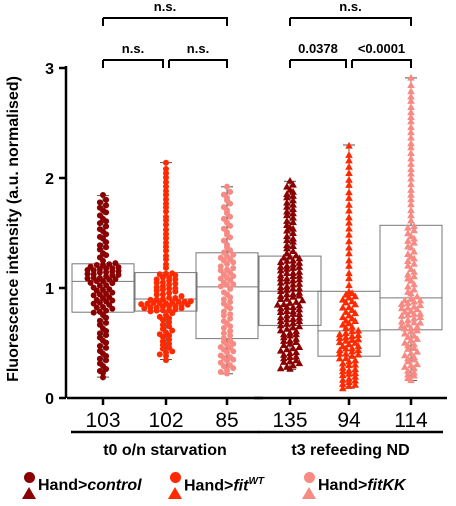  I want to click on n-label-3: 135, so click(289, 420).